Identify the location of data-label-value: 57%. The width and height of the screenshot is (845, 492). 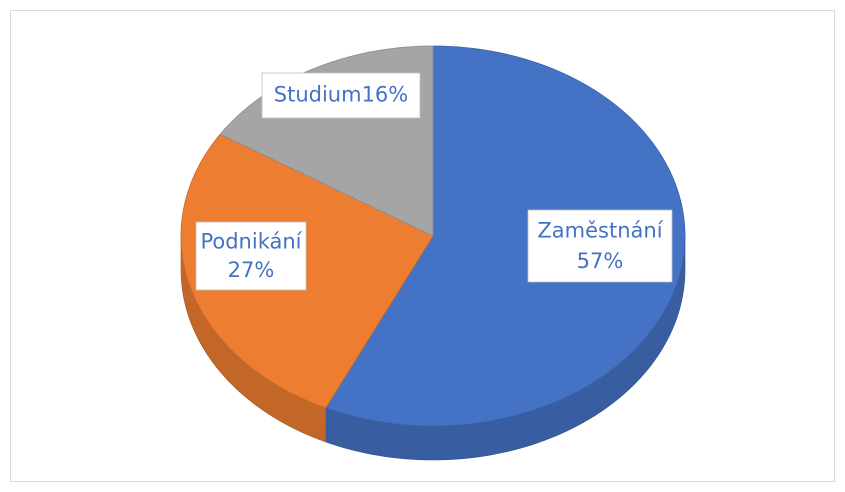
(600, 261).